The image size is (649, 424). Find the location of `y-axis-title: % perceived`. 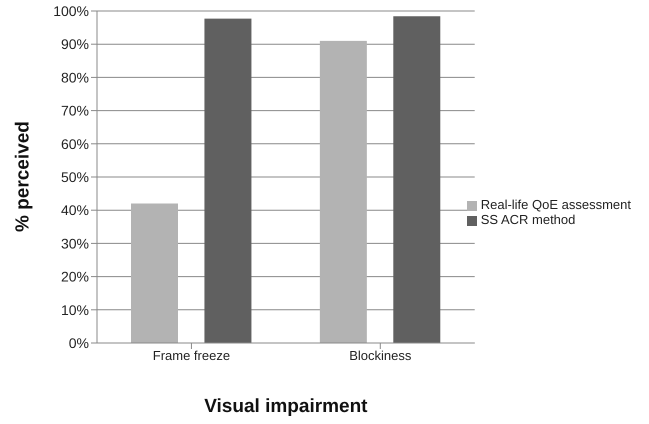

y-axis-title: % perceived is located at coordinates (23, 176).